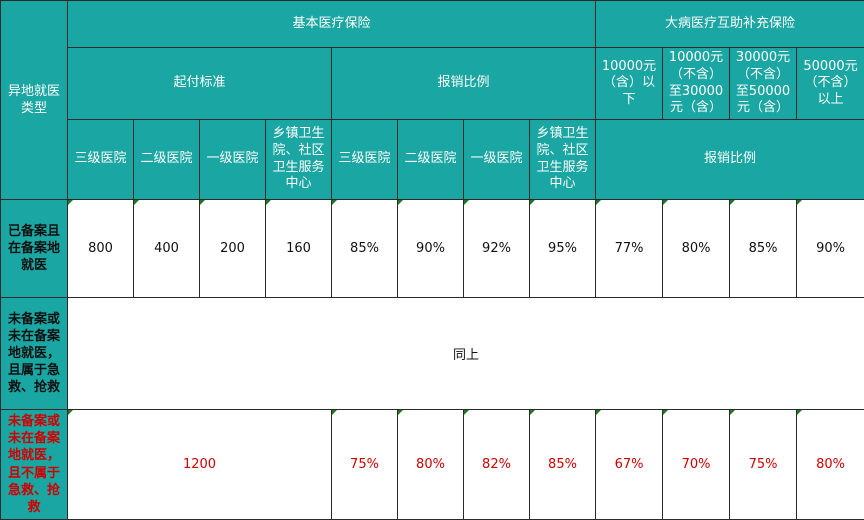 The height and width of the screenshot is (520, 864). What do you see at coordinates (34, 100) in the screenshot?
I see `type-column-header: 异地就医类型` at bounding box center [34, 100].